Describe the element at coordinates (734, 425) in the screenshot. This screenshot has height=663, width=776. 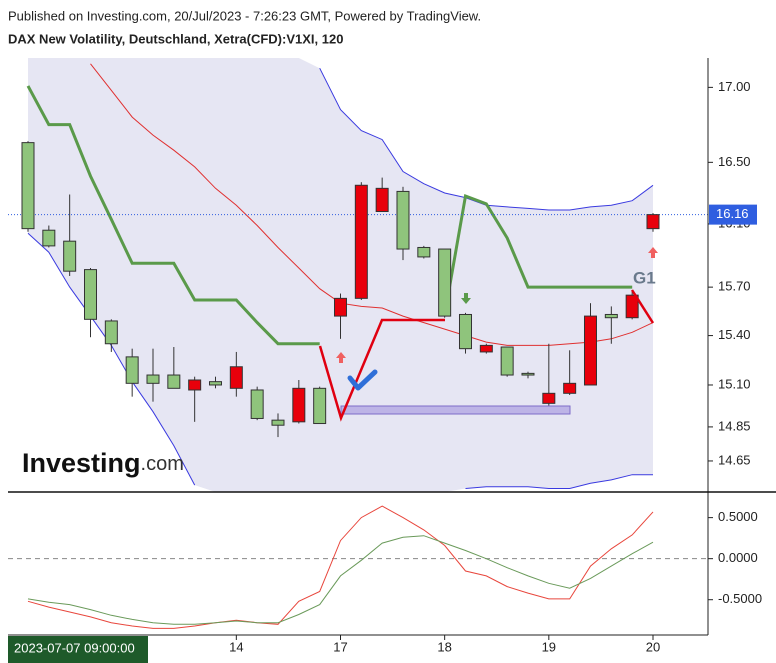
I see `y-tick-label: 14.85` at that location.